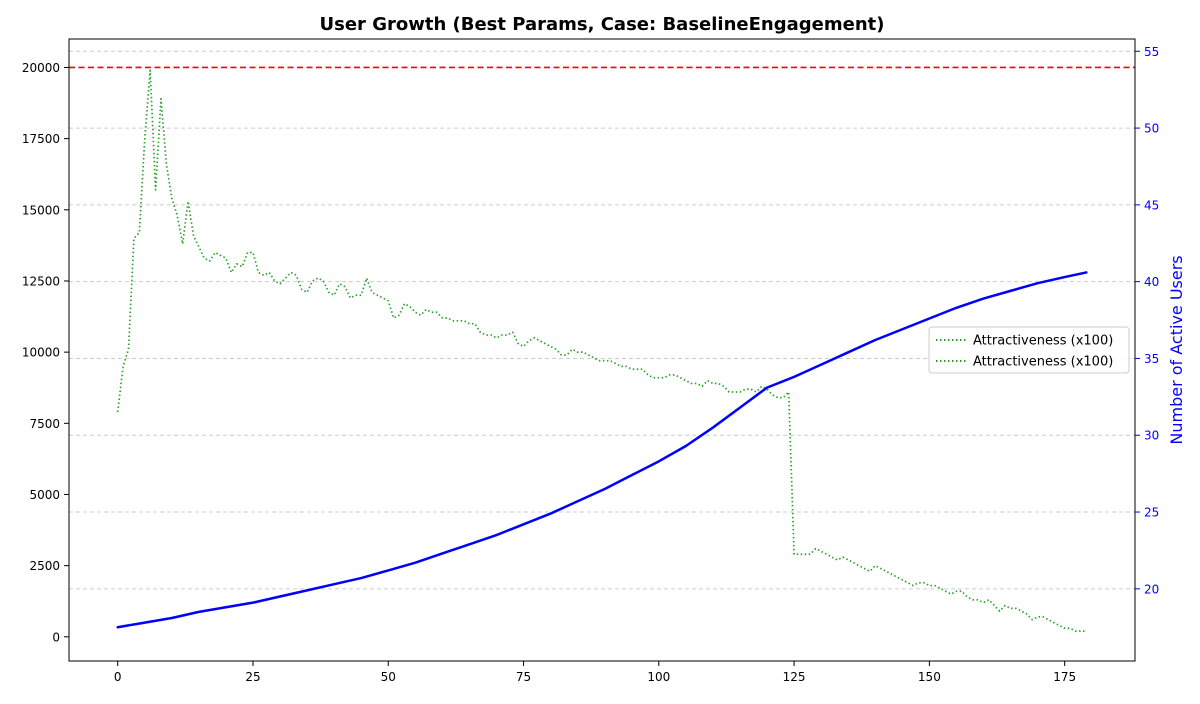 The image size is (1200, 704). What do you see at coordinates (595, 672) in the screenshot?
I see `x-axis: 0 25 50 75 100 125 150 175` at bounding box center [595, 672].